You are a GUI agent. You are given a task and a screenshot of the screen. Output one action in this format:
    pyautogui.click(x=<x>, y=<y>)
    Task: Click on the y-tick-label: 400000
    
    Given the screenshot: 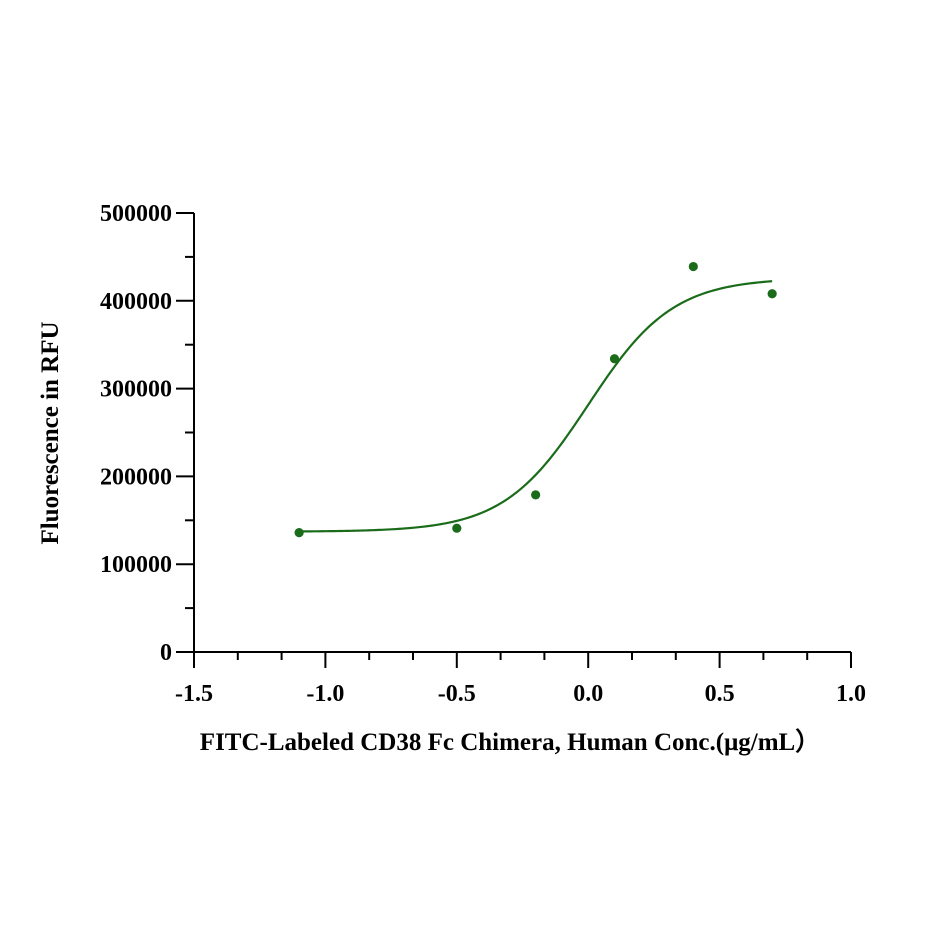 What is the action you would take?
    pyautogui.click(x=136, y=302)
    